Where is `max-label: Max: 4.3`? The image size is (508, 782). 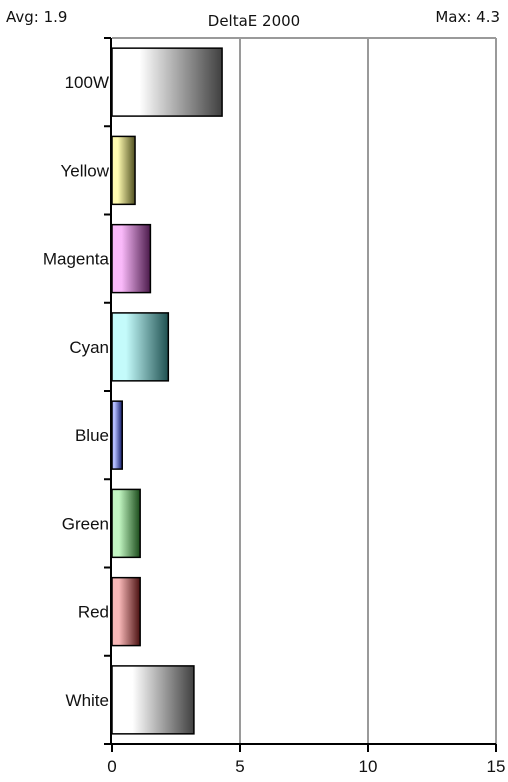
max-label: Max: 4.3 is located at coordinates (467, 17).